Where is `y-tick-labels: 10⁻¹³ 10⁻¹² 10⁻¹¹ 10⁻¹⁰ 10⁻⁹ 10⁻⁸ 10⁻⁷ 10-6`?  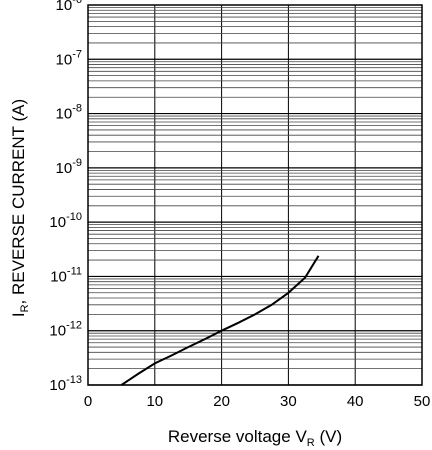
y-tick-labels: 10⁻¹³ 10⁻¹² 10⁻¹¹ 10⁻¹⁰ 10⁻⁹ 10⁻⁸ 10⁻⁷ 10-6 is located at coordinates (65, 197).